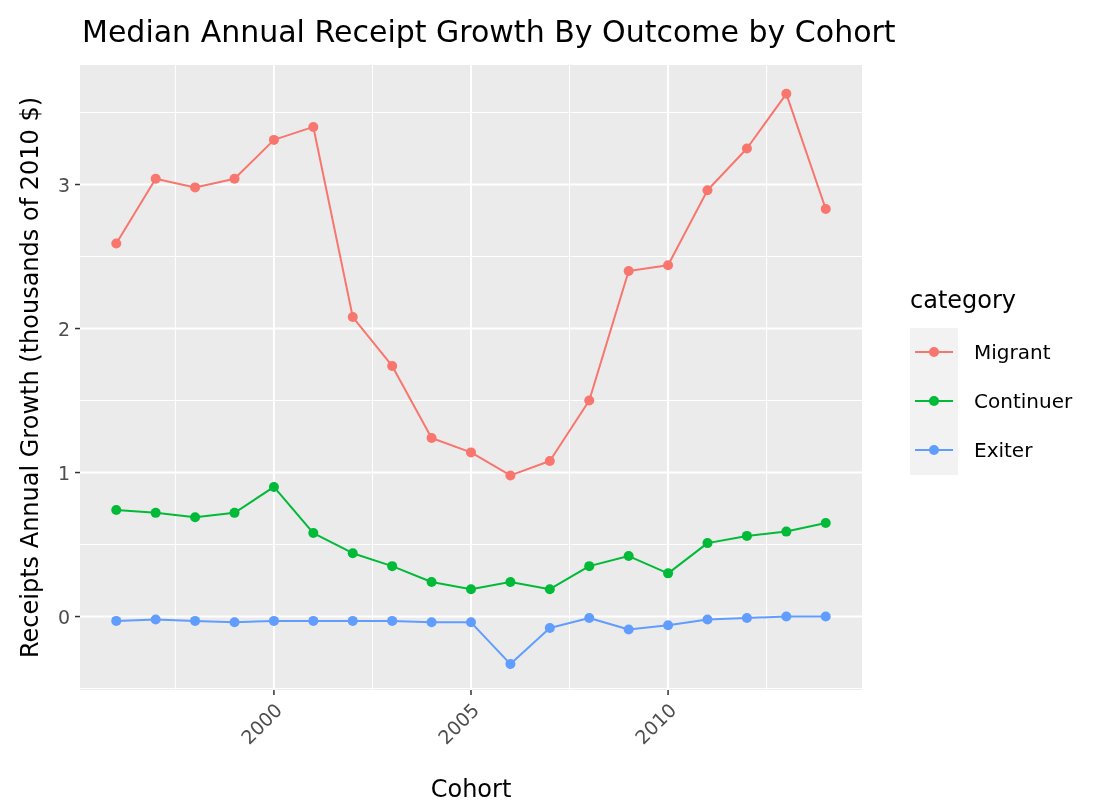 Image resolution: width=1114 pixels, height=805 pixels. I want to click on y-tick-label: 3, so click(63, 184).